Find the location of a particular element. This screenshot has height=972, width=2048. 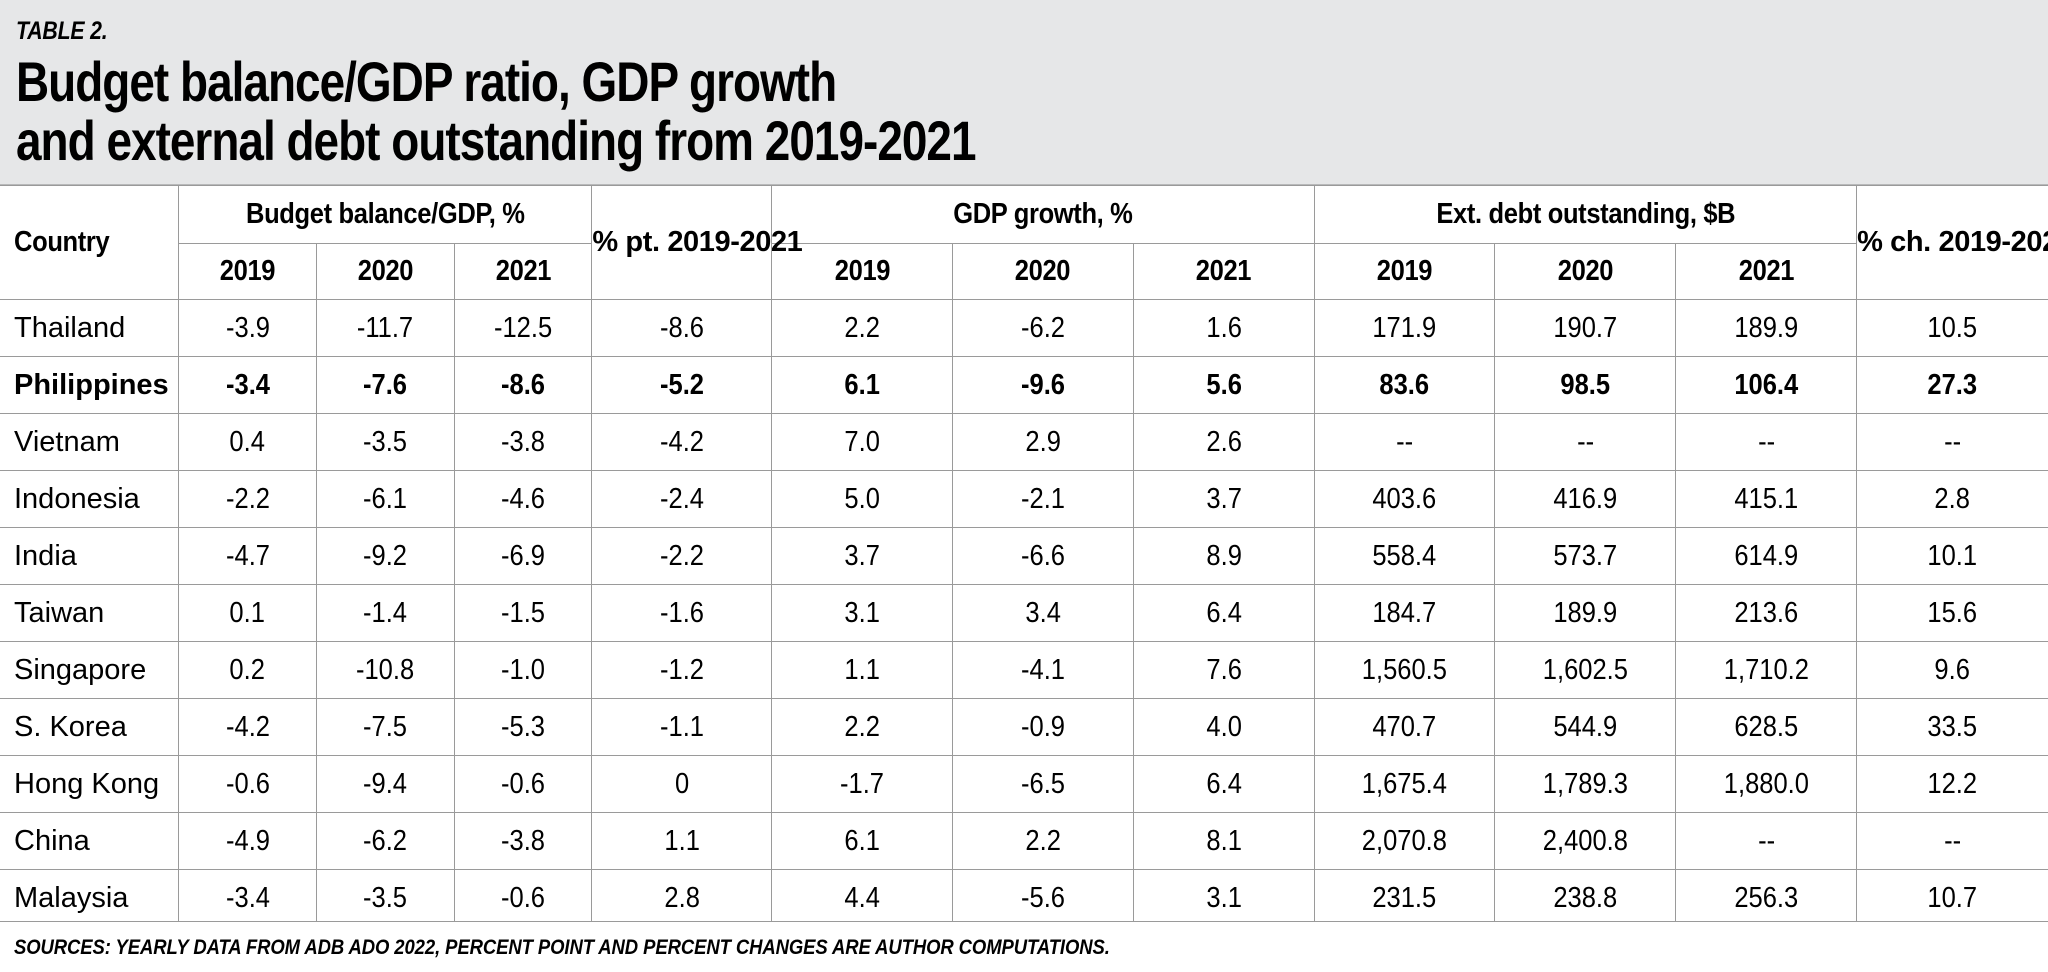

cell-value: -9.6 is located at coordinates (1042, 385).